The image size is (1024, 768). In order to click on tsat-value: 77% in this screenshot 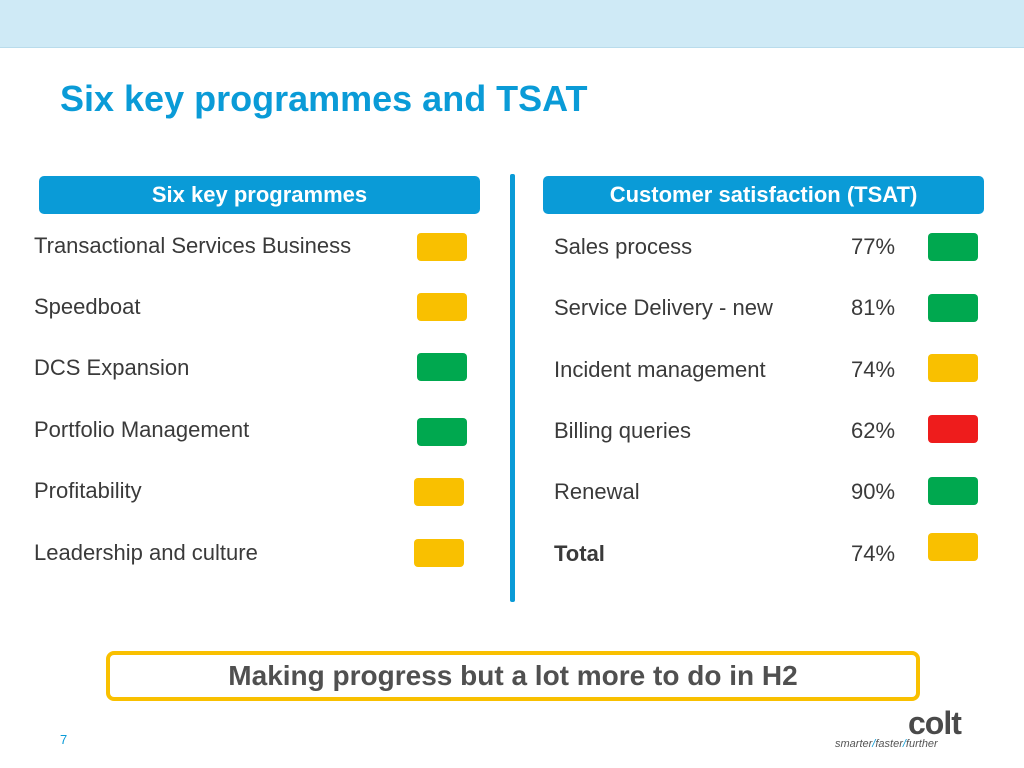, I will do `click(873, 246)`.